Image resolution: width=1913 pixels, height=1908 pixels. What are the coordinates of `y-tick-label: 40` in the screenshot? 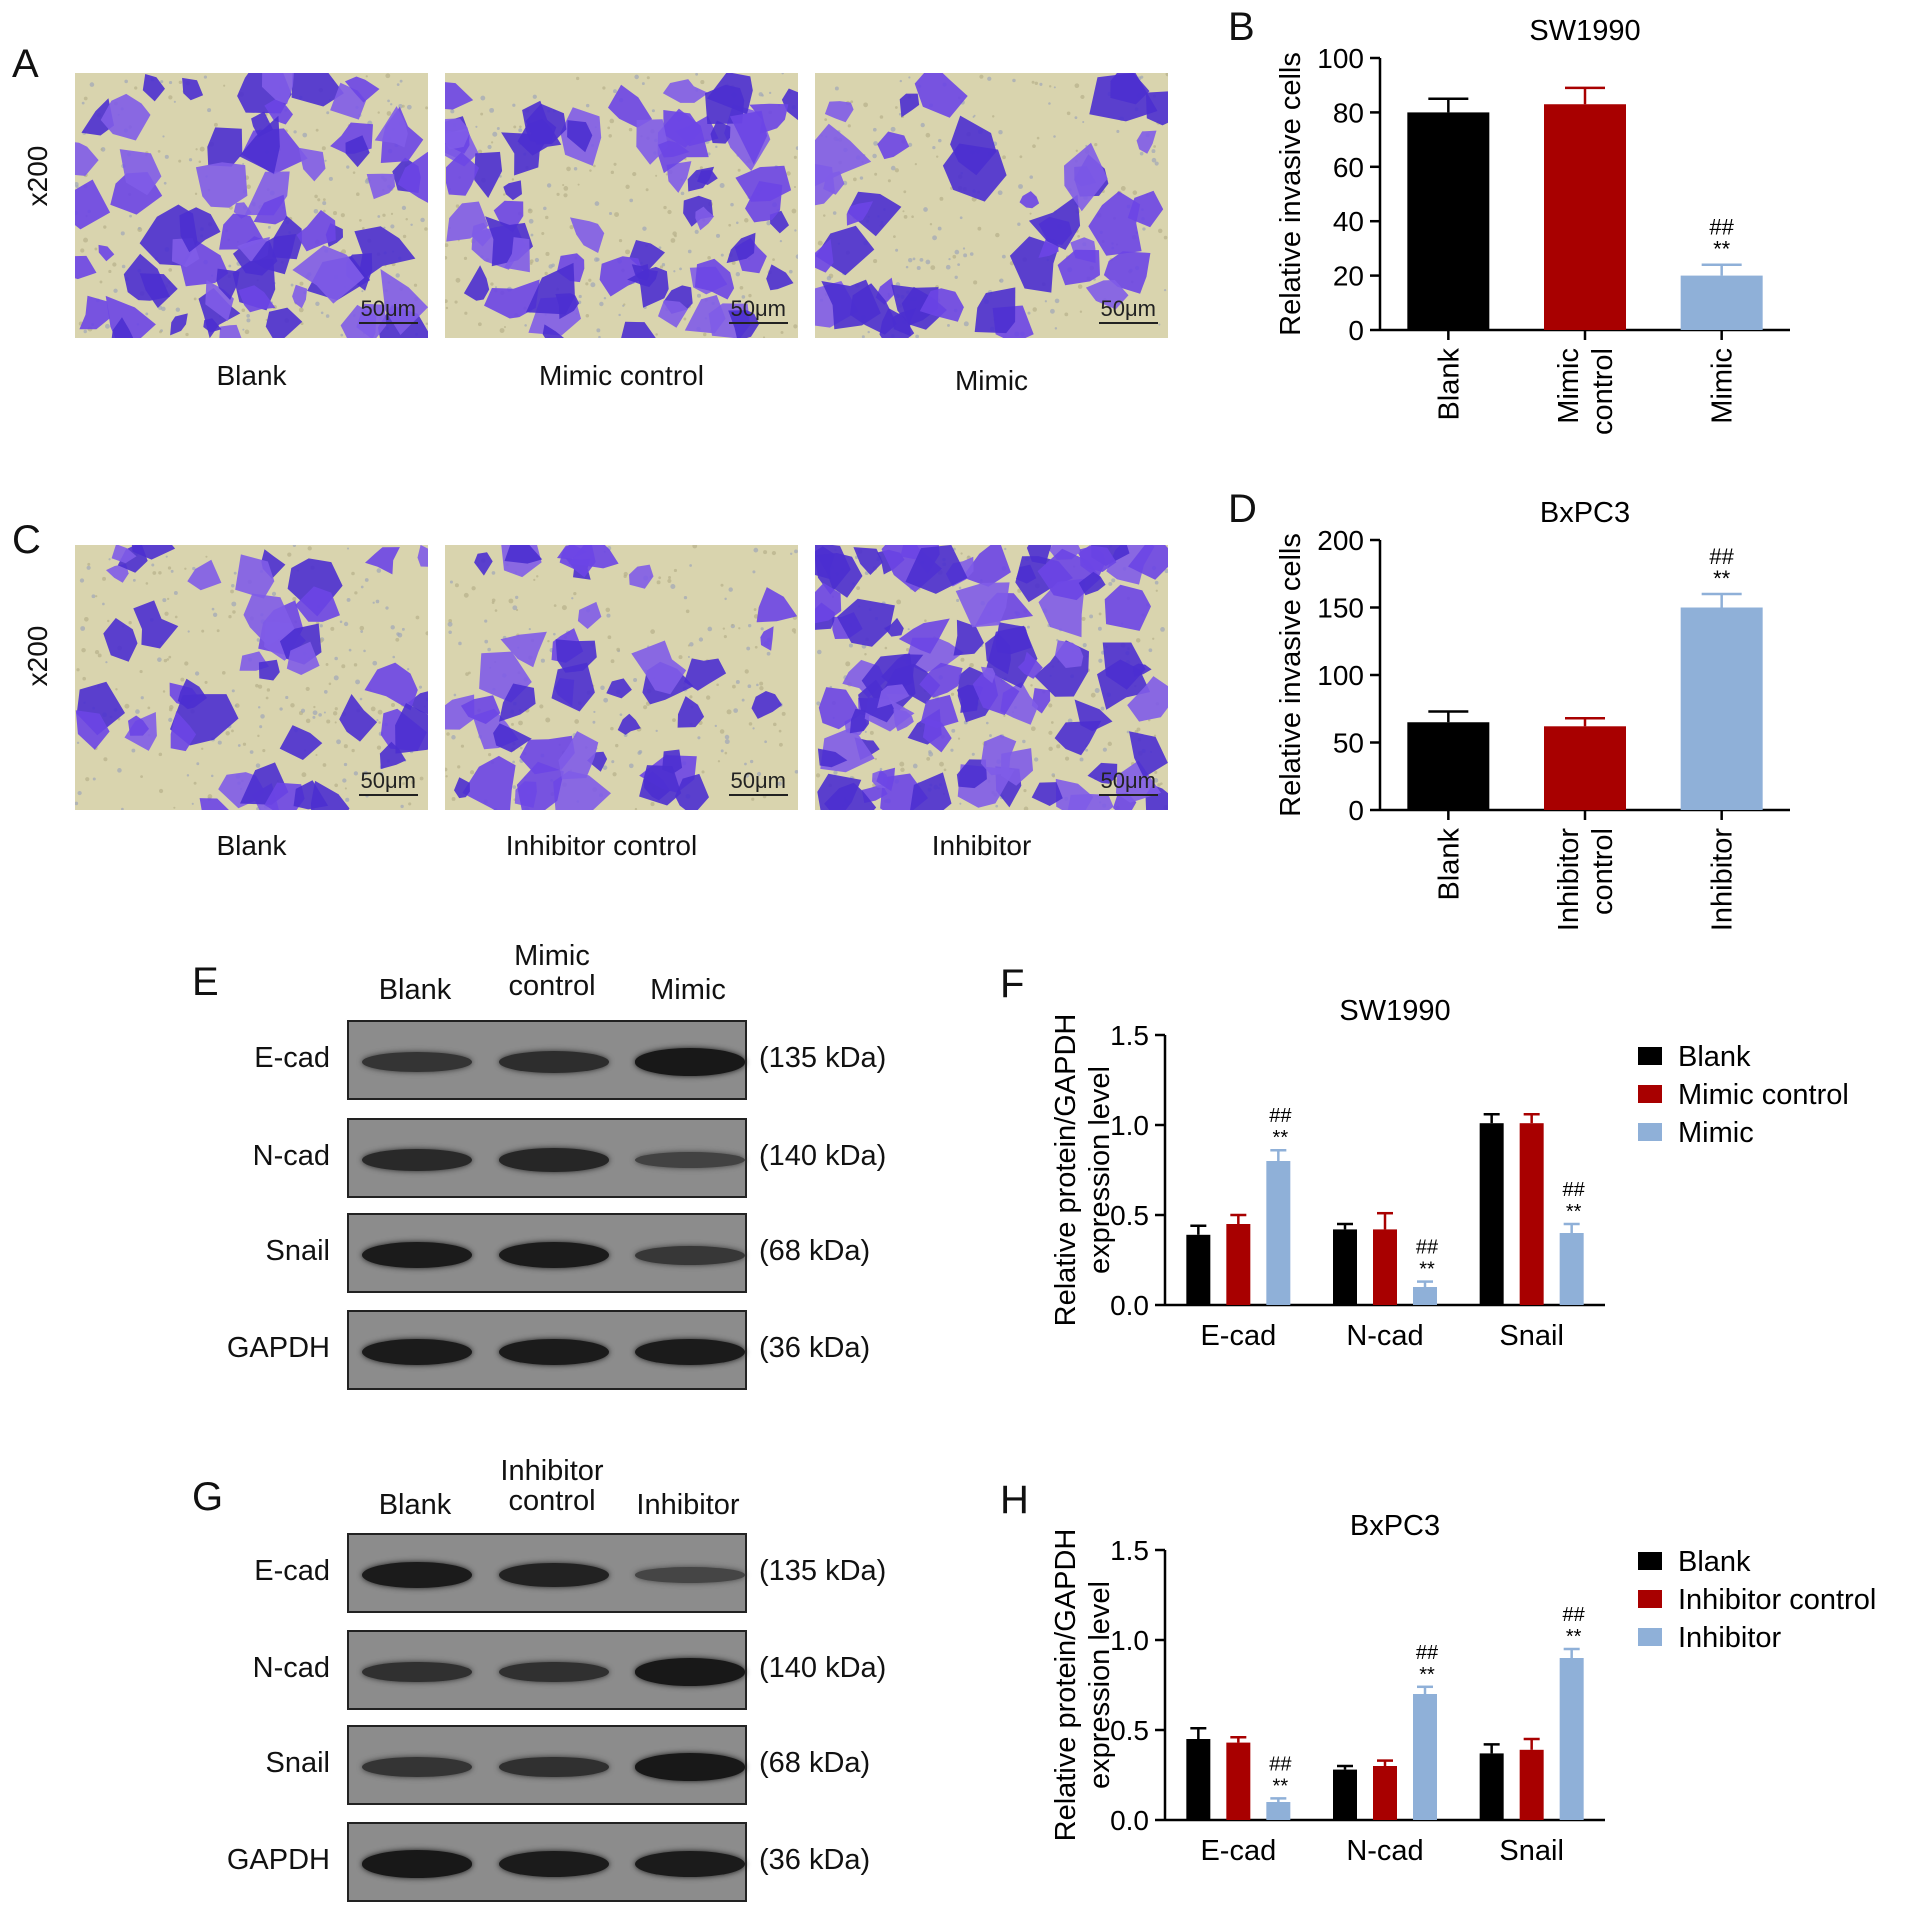 It's located at (1348, 221).